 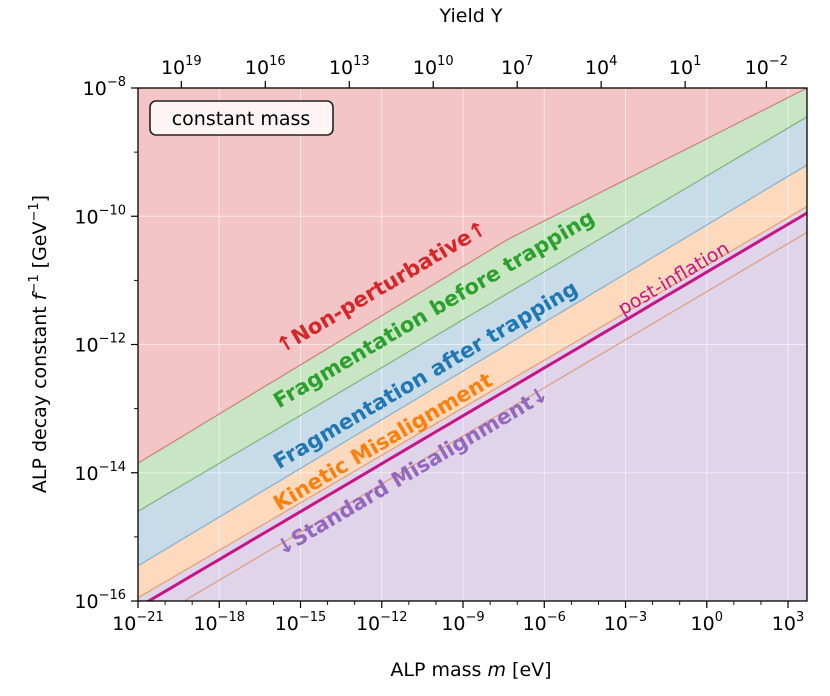 What do you see at coordinates (100, 600) in the screenshot?
I see `y-tick-label: 10−16` at bounding box center [100, 600].